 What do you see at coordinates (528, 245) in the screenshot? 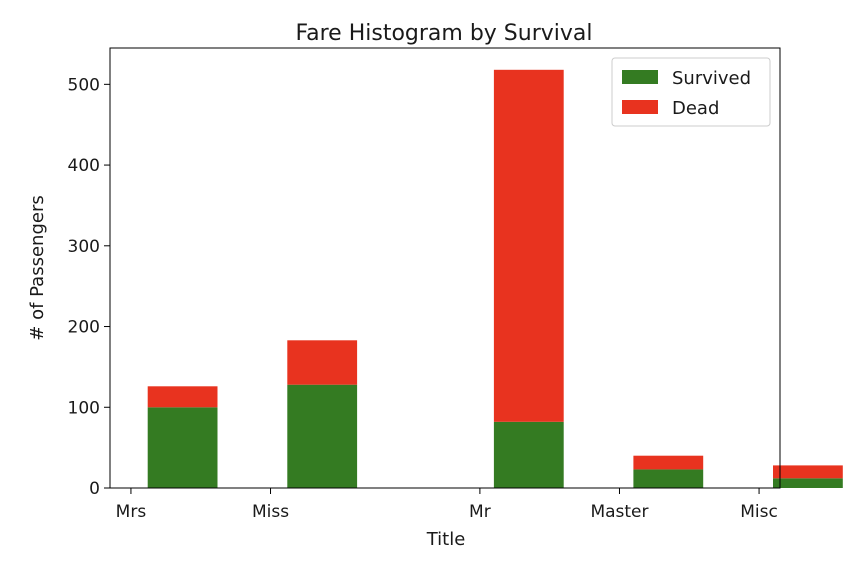
I see `bar-mr-dead` at bounding box center [528, 245].